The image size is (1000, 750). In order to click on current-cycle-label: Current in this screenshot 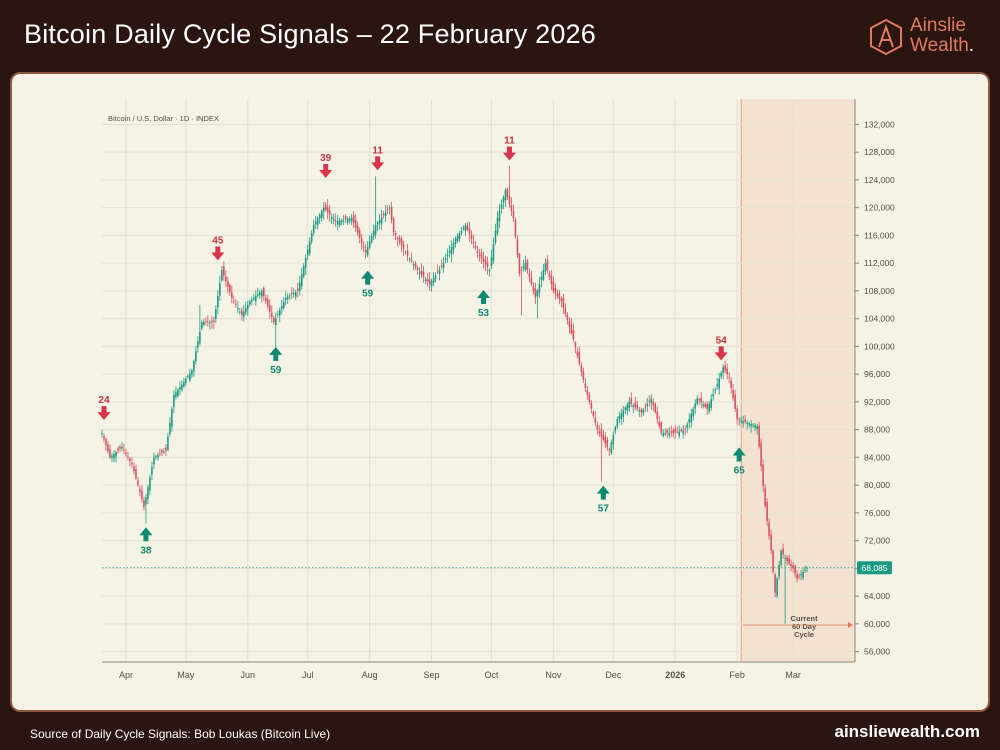, I will do `click(805, 618)`.